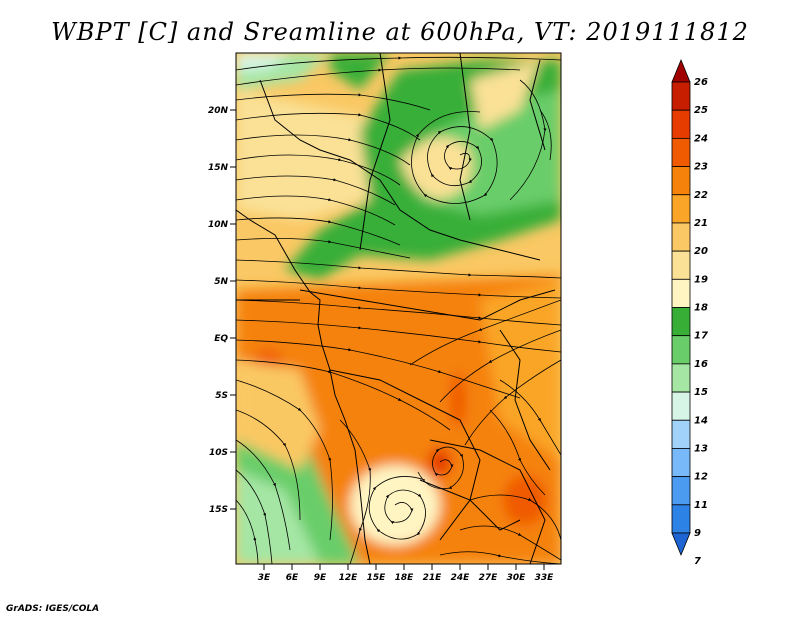  What do you see at coordinates (517, 578) in the screenshot?
I see `lon-label: 30E` at bounding box center [517, 578].